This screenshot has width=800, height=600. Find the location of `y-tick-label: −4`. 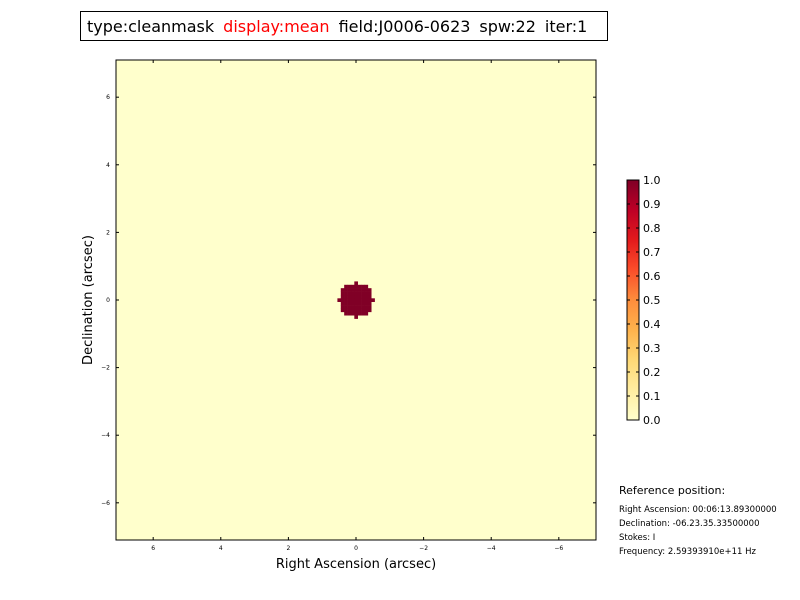

y-tick-label: −4 is located at coordinates (105, 435).